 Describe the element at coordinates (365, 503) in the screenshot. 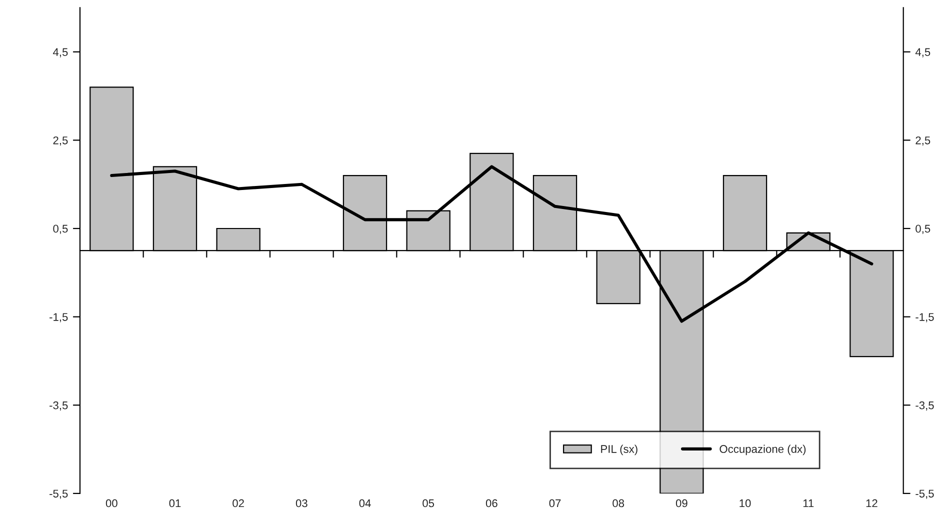

I see `x-tick-label: 04` at that location.